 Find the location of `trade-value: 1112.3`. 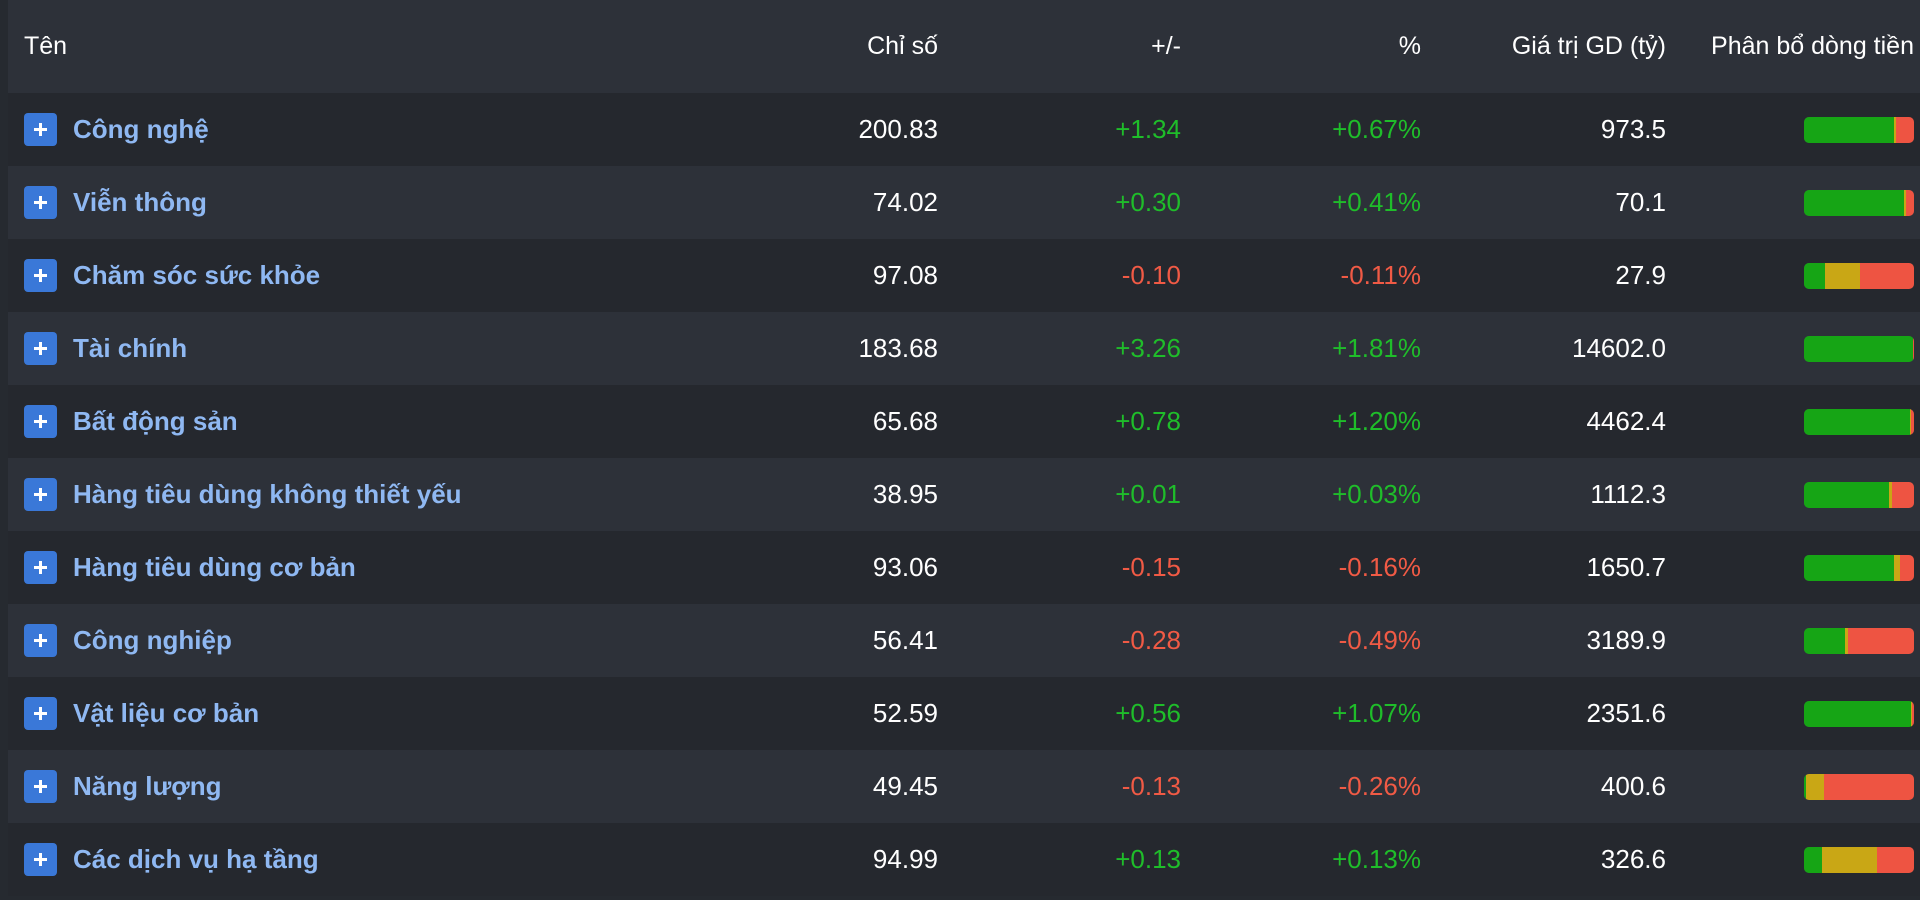

trade-value: 1112.3 is located at coordinates (1628, 494).